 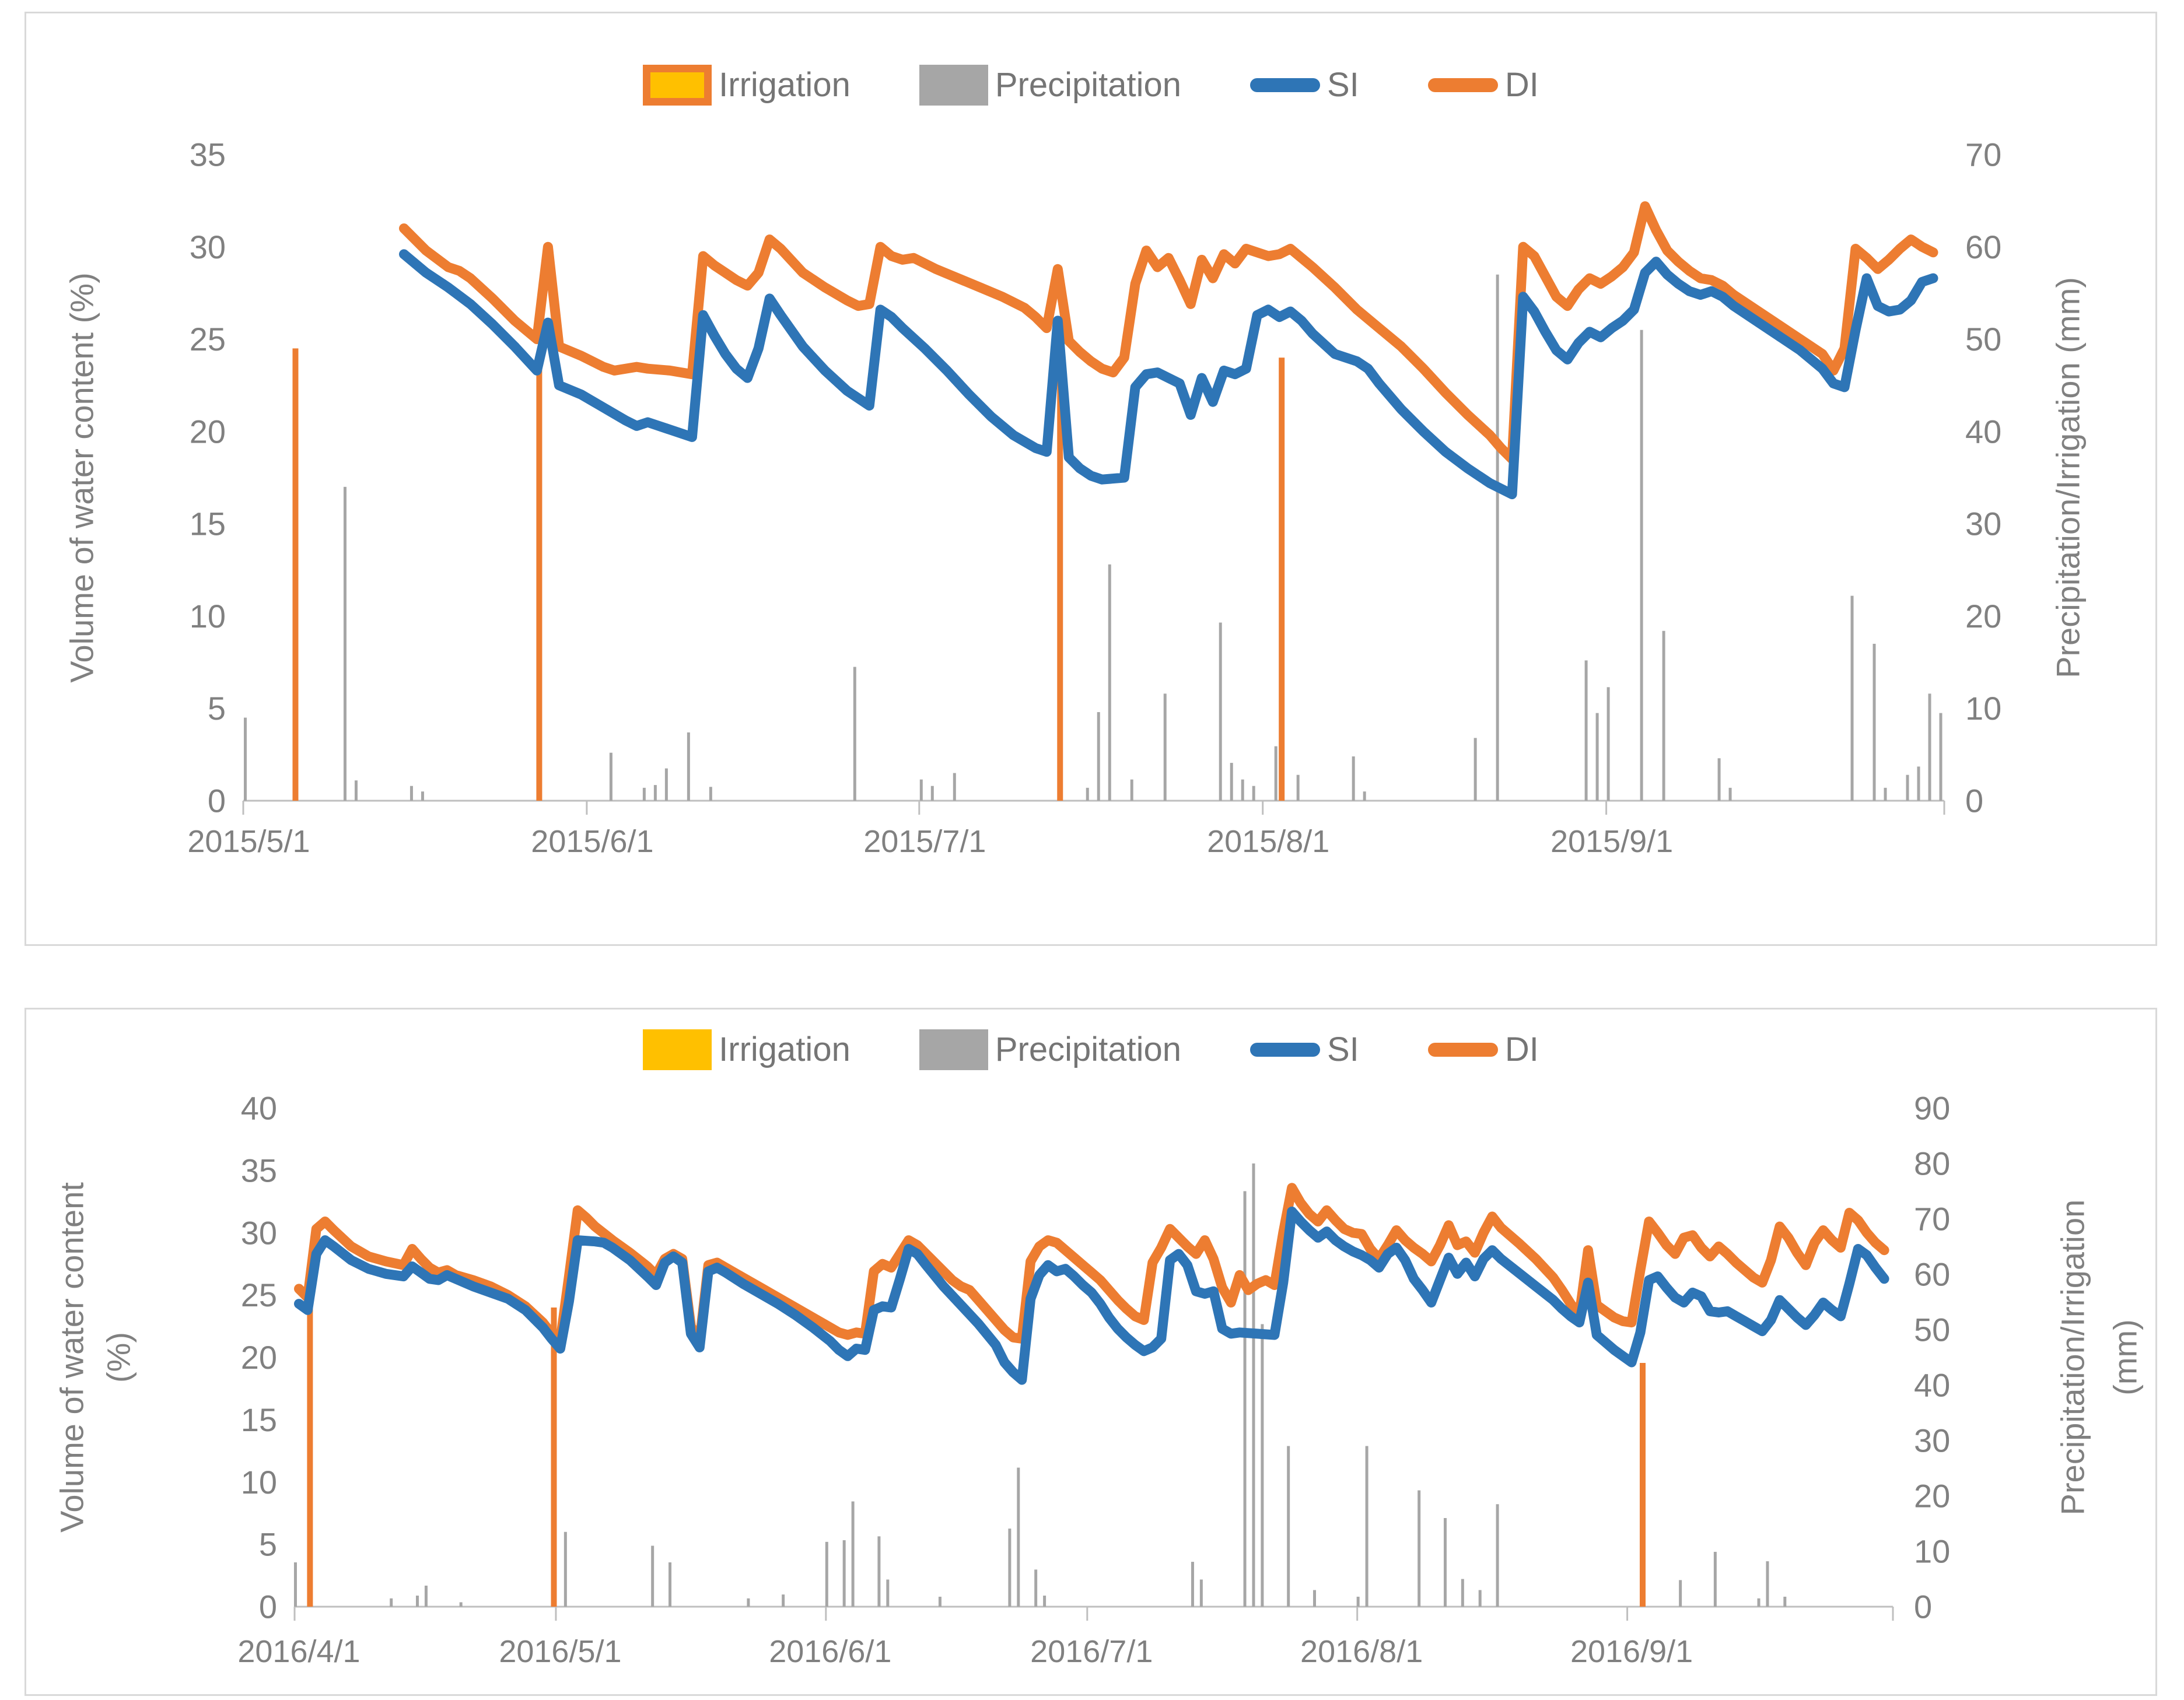 I want to click on legend-item-si: SI, so click(x=1304, y=1050).